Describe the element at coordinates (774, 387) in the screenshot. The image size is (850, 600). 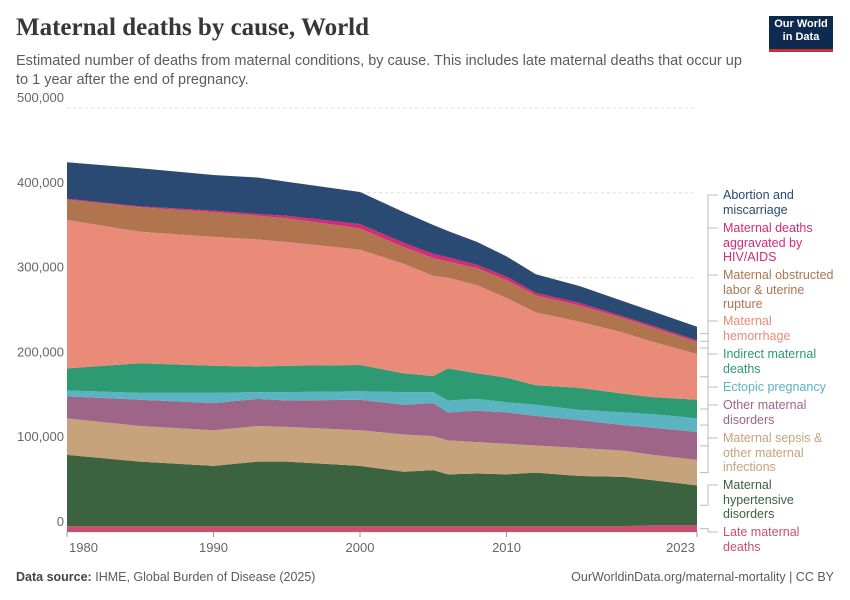
I see `legend-label: Ectopic pregnancy` at that location.